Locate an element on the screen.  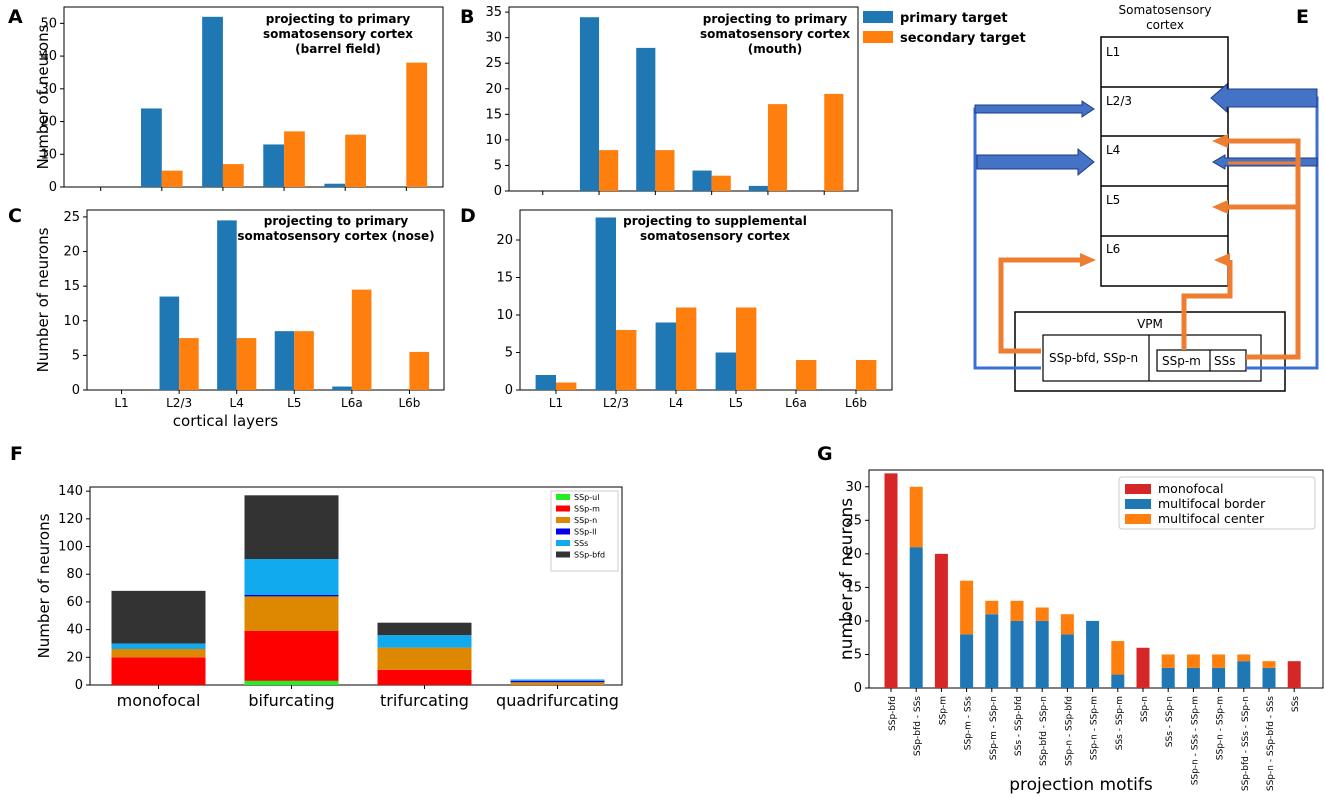
x-tick-label: SSp-bfd - SSs - SSp-n is located at coordinates (1246, 743).